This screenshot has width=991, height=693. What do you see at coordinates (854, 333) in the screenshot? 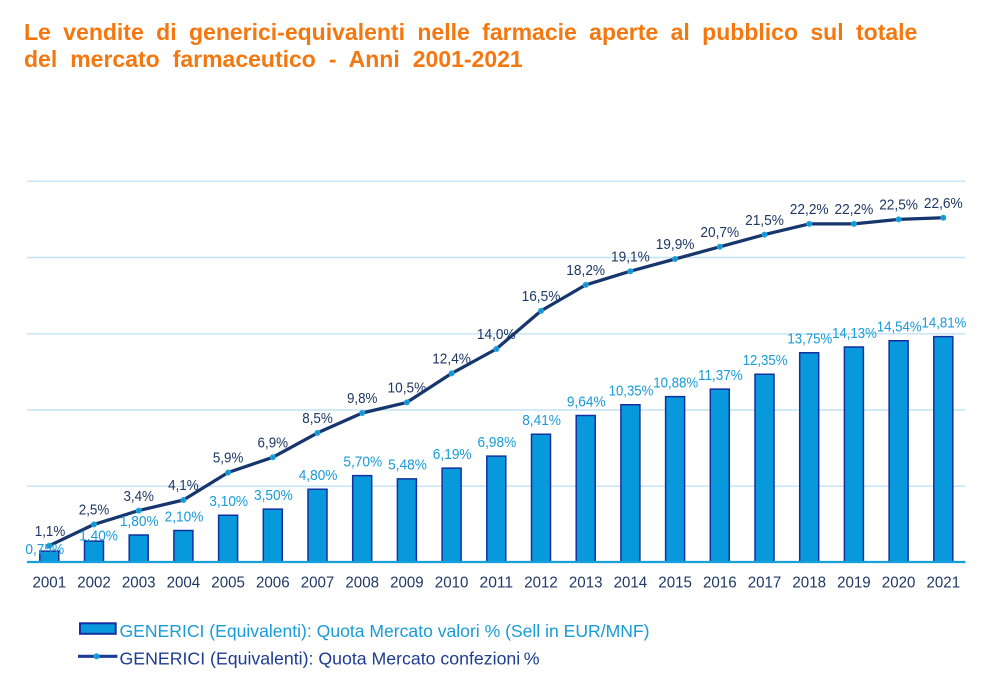
I see `svg-text: 14,13%` at bounding box center [854, 333].